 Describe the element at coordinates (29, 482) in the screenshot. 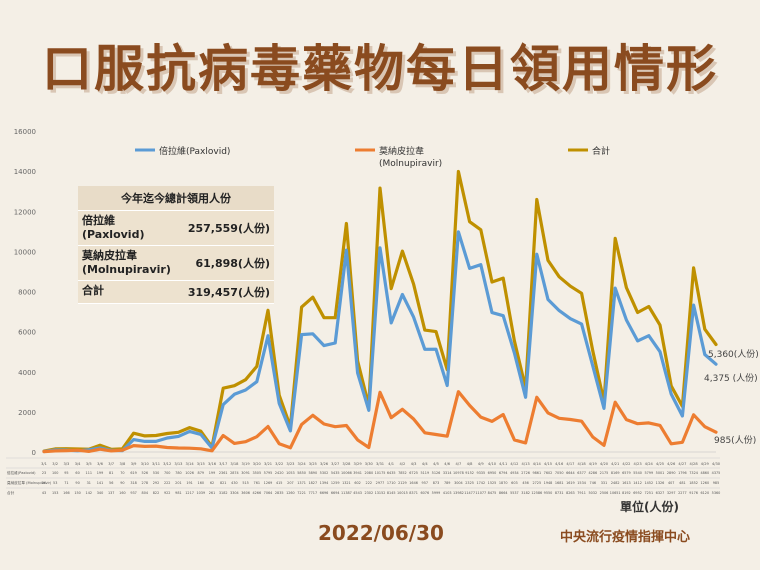

I see `table-row-label: 莫納皮拉韋 (Molnupiravir)` at that location.